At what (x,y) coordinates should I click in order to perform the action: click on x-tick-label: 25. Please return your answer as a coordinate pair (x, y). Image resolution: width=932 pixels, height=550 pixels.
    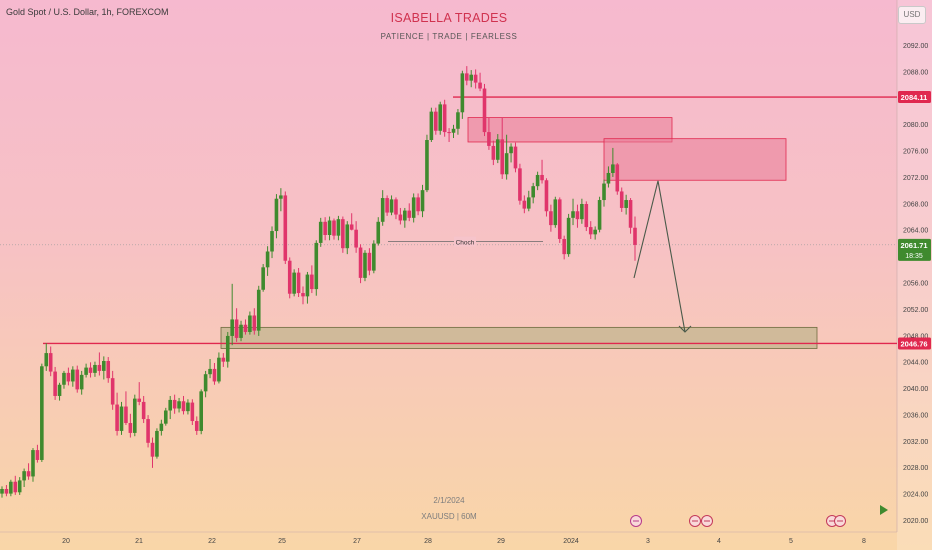
    Looking at the image, I should click on (282, 541).